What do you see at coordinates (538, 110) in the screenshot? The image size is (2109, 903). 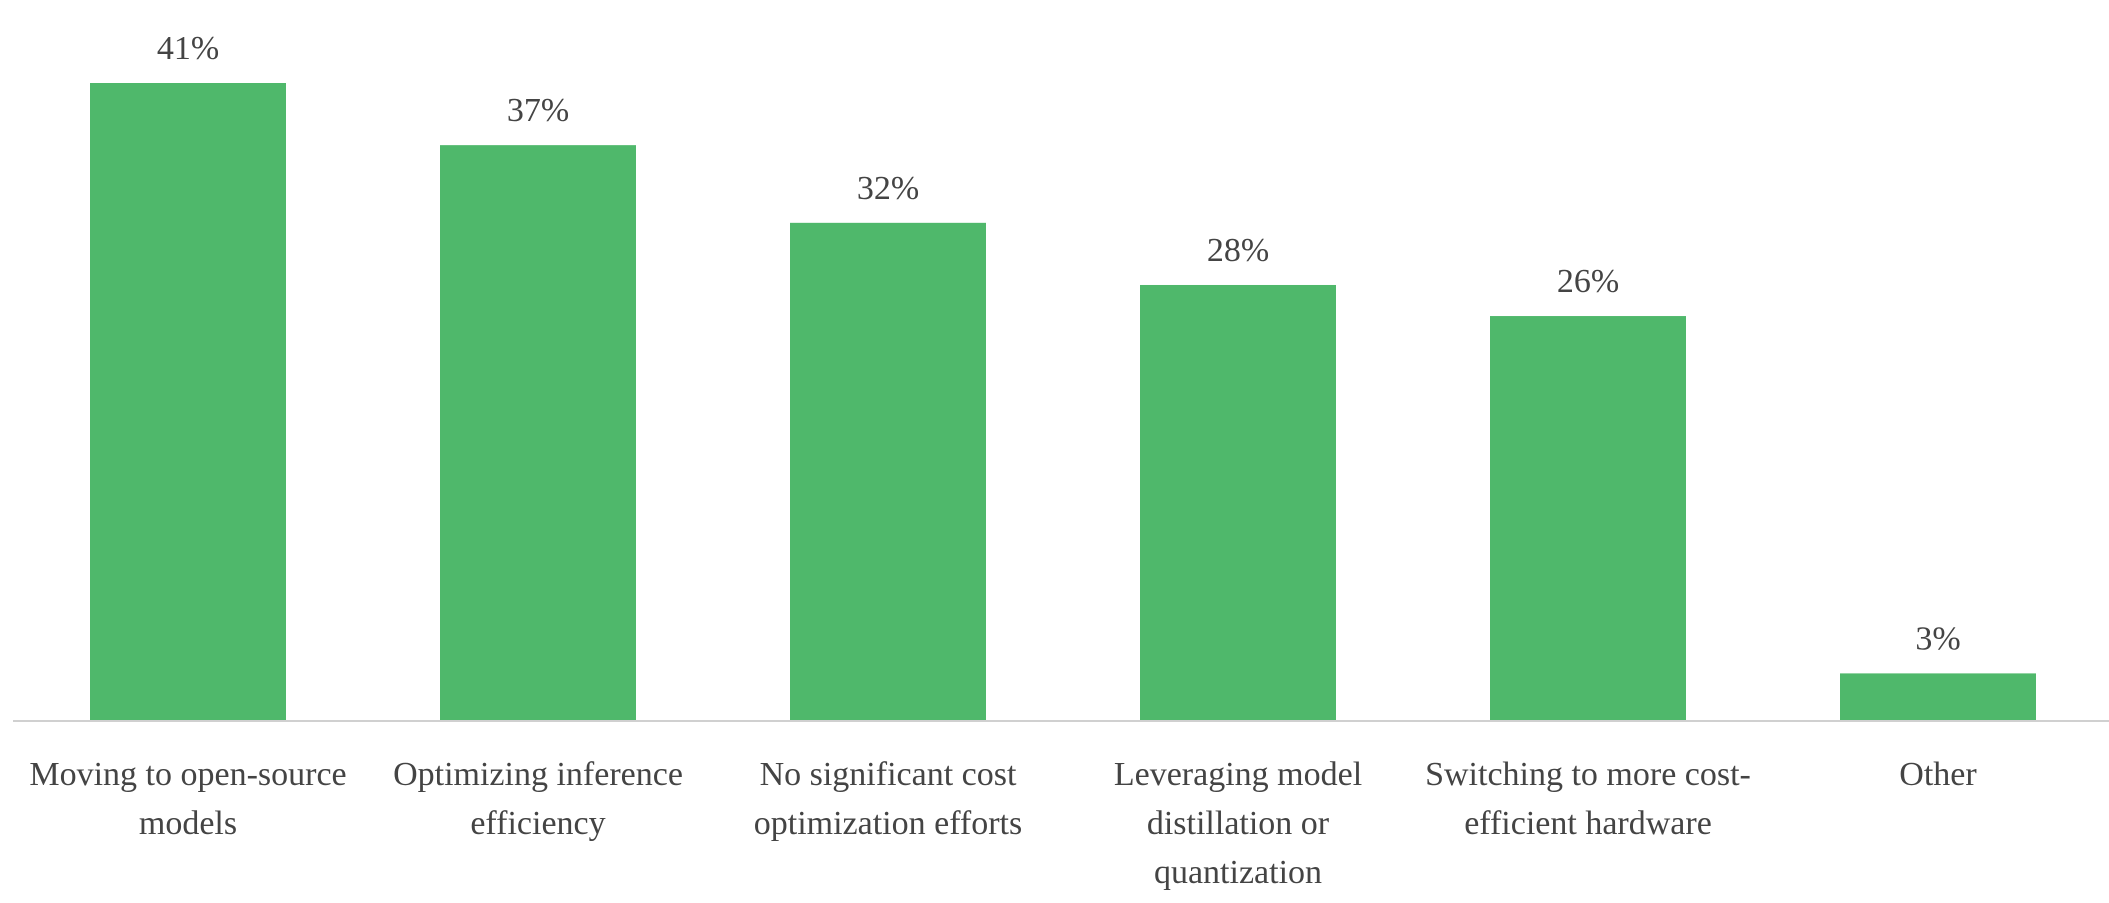 I see `value-label: 37%` at bounding box center [538, 110].